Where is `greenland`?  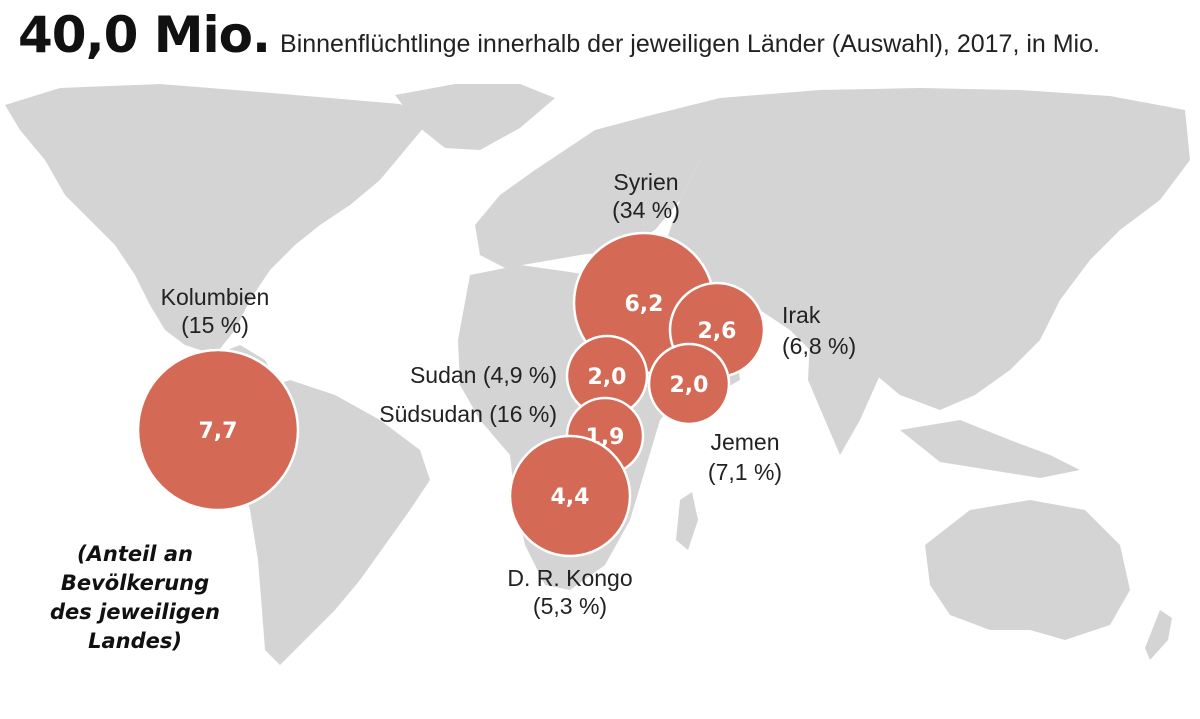 greenland is located at coordinates (475, 117).